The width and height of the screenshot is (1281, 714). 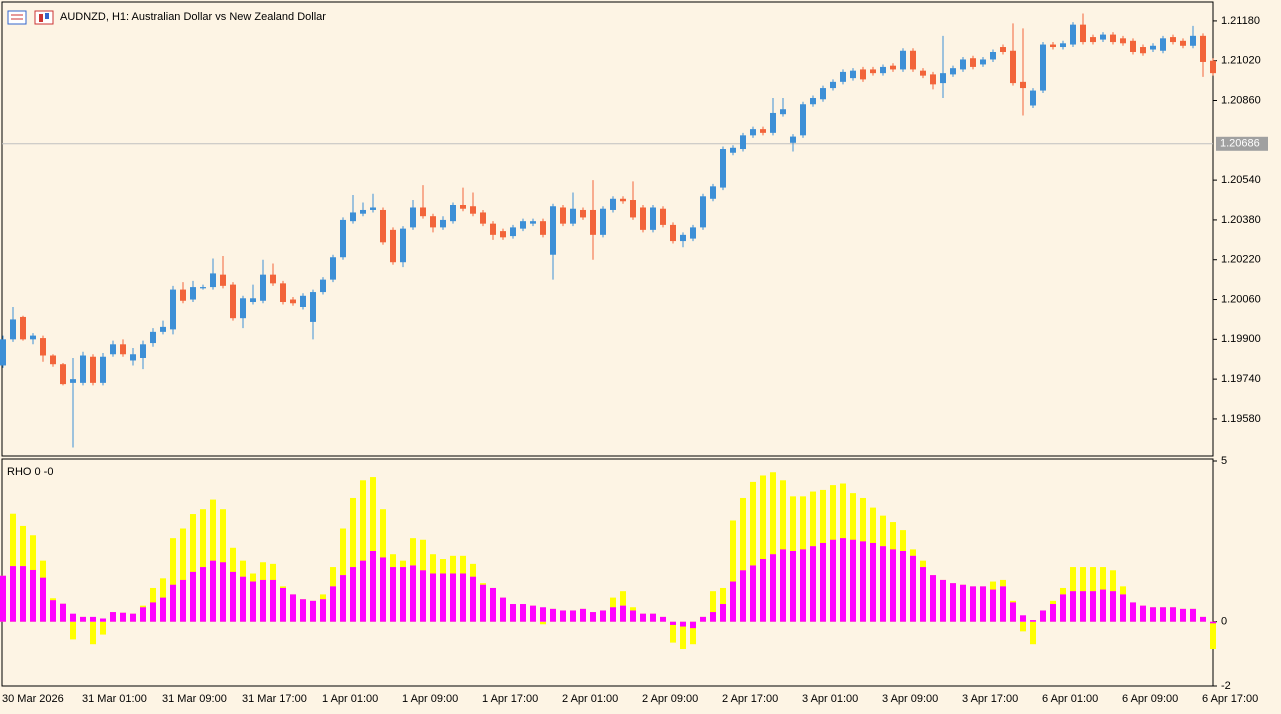 What do you see at coordinates (30, 17) in the screenshot?
I see `chart-icons` at bounding box center [30, 17].